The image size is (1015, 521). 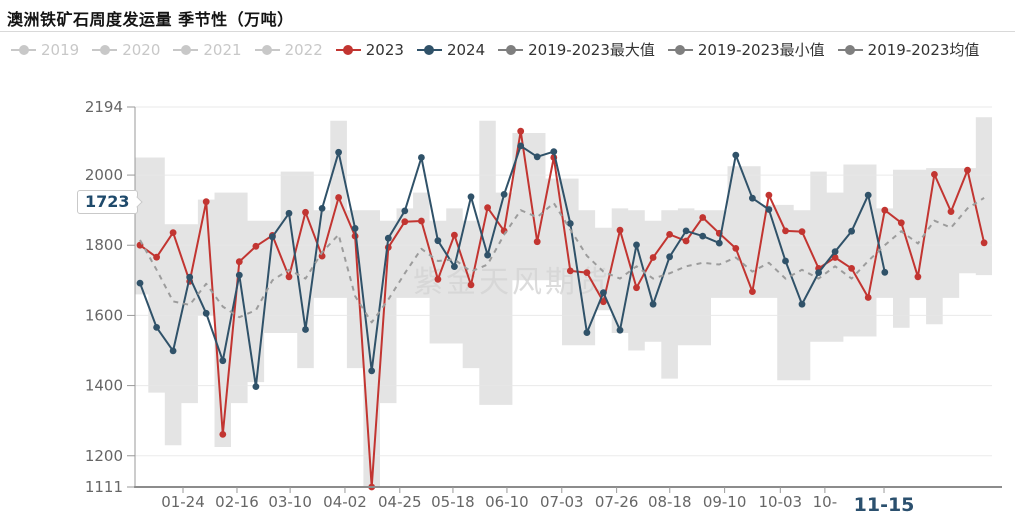 What do you see at coordinates (150, 19) in the screenshot?
I see `chart-title: 澳洲铁矿石周度发运量 季节性（万吨）` at bounding box center [150, 19].